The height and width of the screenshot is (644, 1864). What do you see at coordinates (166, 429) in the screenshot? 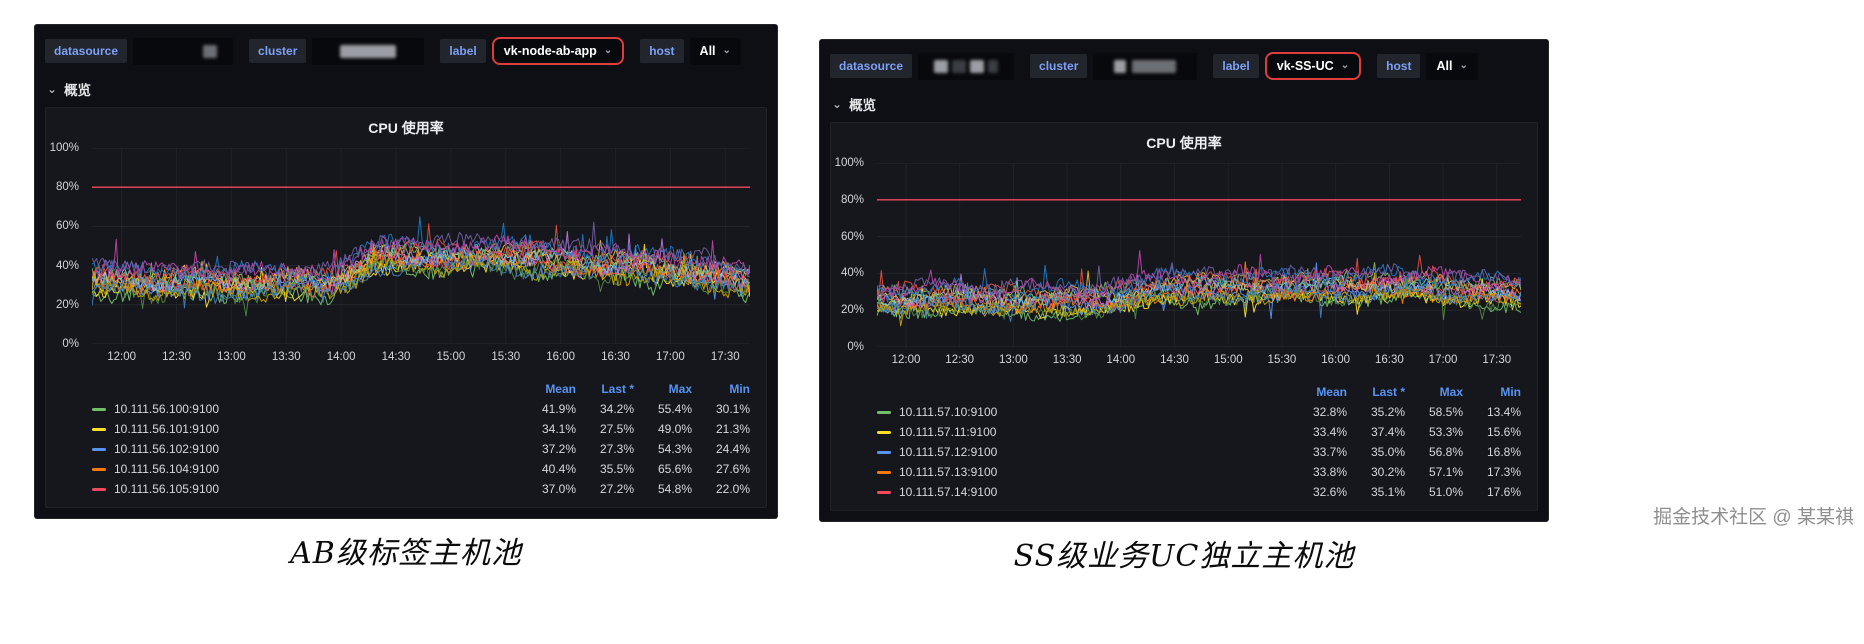
I see `legend-series-name: 10.111.56.101:9100` at bounding box center [166, 429].